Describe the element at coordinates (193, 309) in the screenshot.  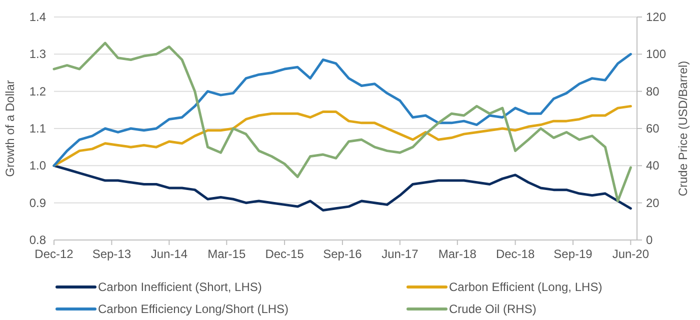
I see `legend-label: Carbon Efficiency Long/Short (LHS)` at that location.